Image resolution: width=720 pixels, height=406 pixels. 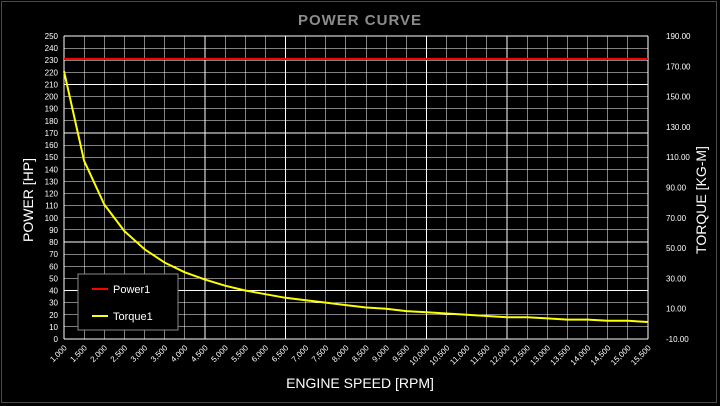 I want to click on y-left-tick-label: 200, so click(x=52, y=97).